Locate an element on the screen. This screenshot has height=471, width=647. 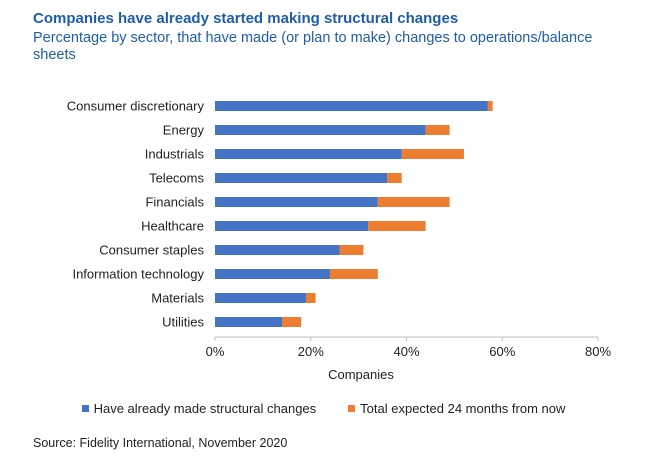
legend-item-total-expected: Total expected 24 months from now is located at coordinates (456, 408).